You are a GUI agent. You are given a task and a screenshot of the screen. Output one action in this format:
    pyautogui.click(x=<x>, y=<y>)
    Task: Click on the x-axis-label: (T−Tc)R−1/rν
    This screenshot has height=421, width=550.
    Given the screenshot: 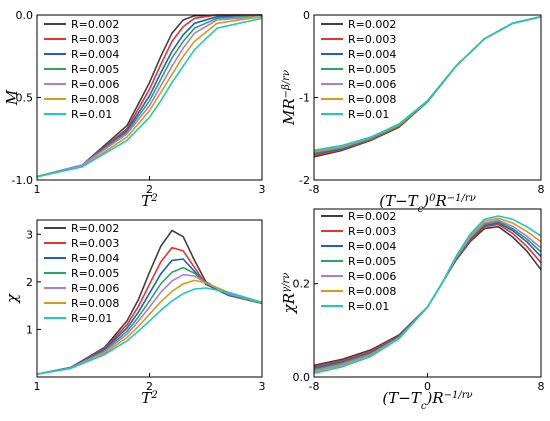 What is the action you would take?
    pyautogui.click(x=427, y=400)
    